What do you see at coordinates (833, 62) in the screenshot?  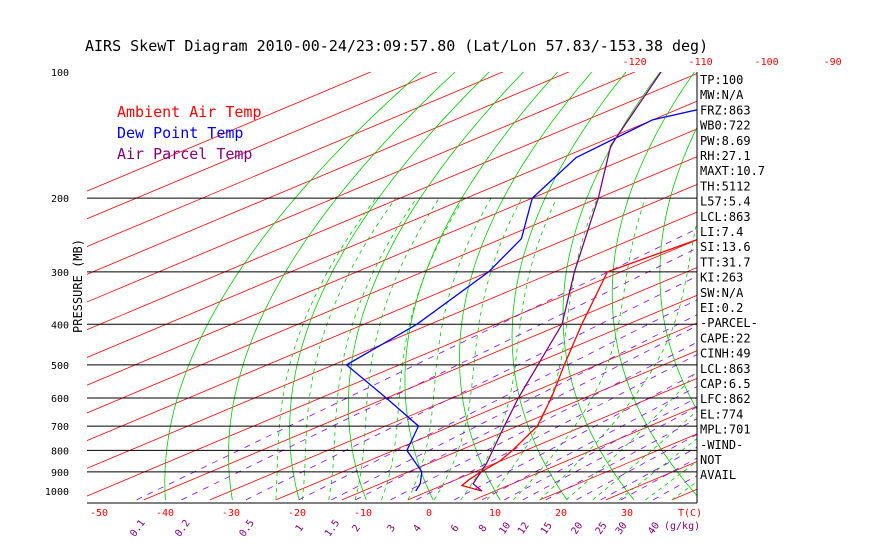 I see `top-temperature-tick-label: -90` at bounding box center [833, 62].